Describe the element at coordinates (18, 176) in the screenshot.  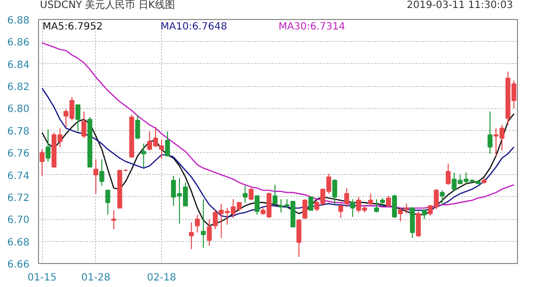
I see `y-tick-label: 6.74` at that location.